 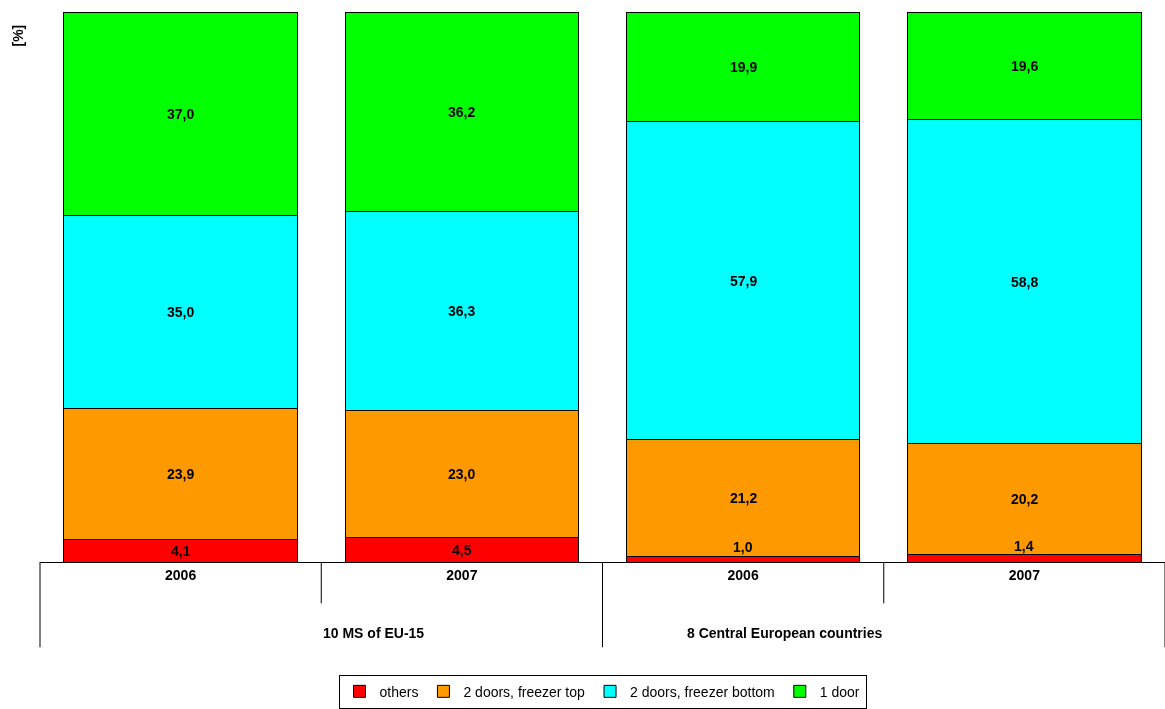 I want to click on data-label: 23,9, so click(x=181, y=474).